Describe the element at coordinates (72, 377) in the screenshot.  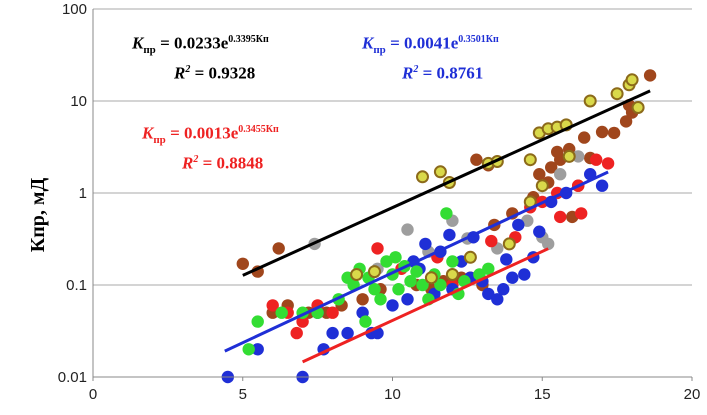
I see `y-tick-label: 0.01` at that location.